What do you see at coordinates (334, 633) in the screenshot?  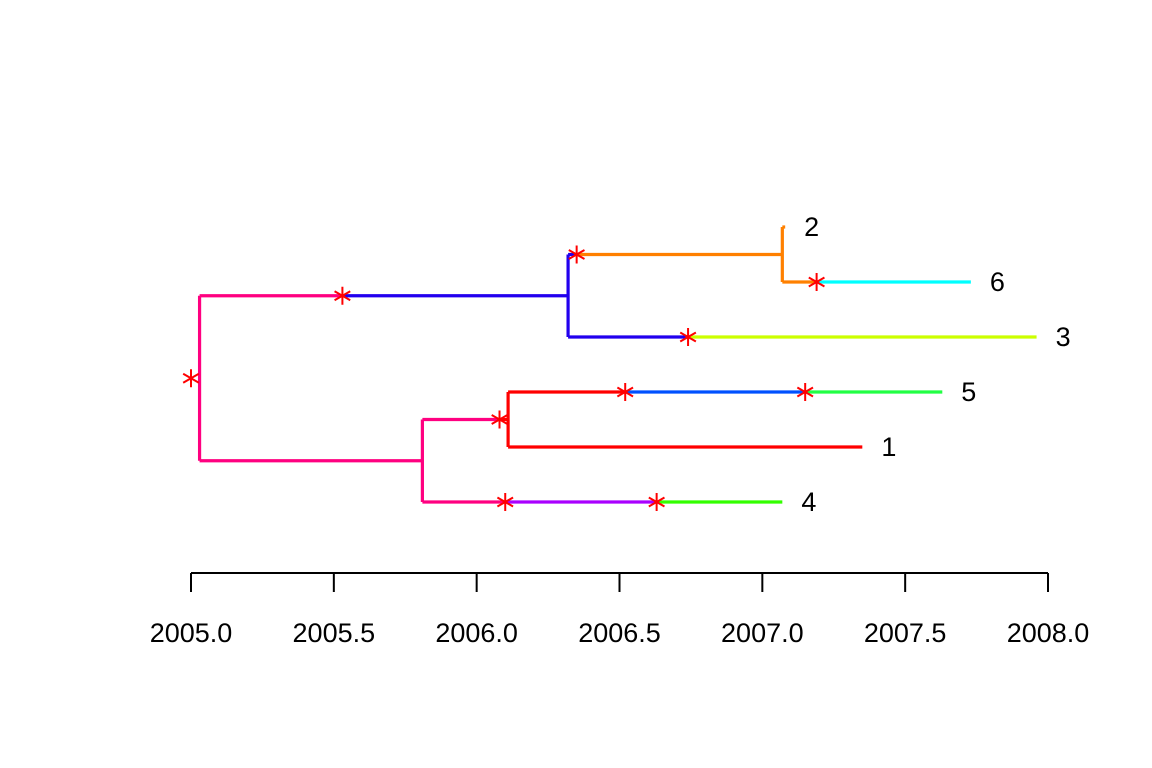 I see `x-tick-label-1: 2005.5` at bounding box center [334, 633].